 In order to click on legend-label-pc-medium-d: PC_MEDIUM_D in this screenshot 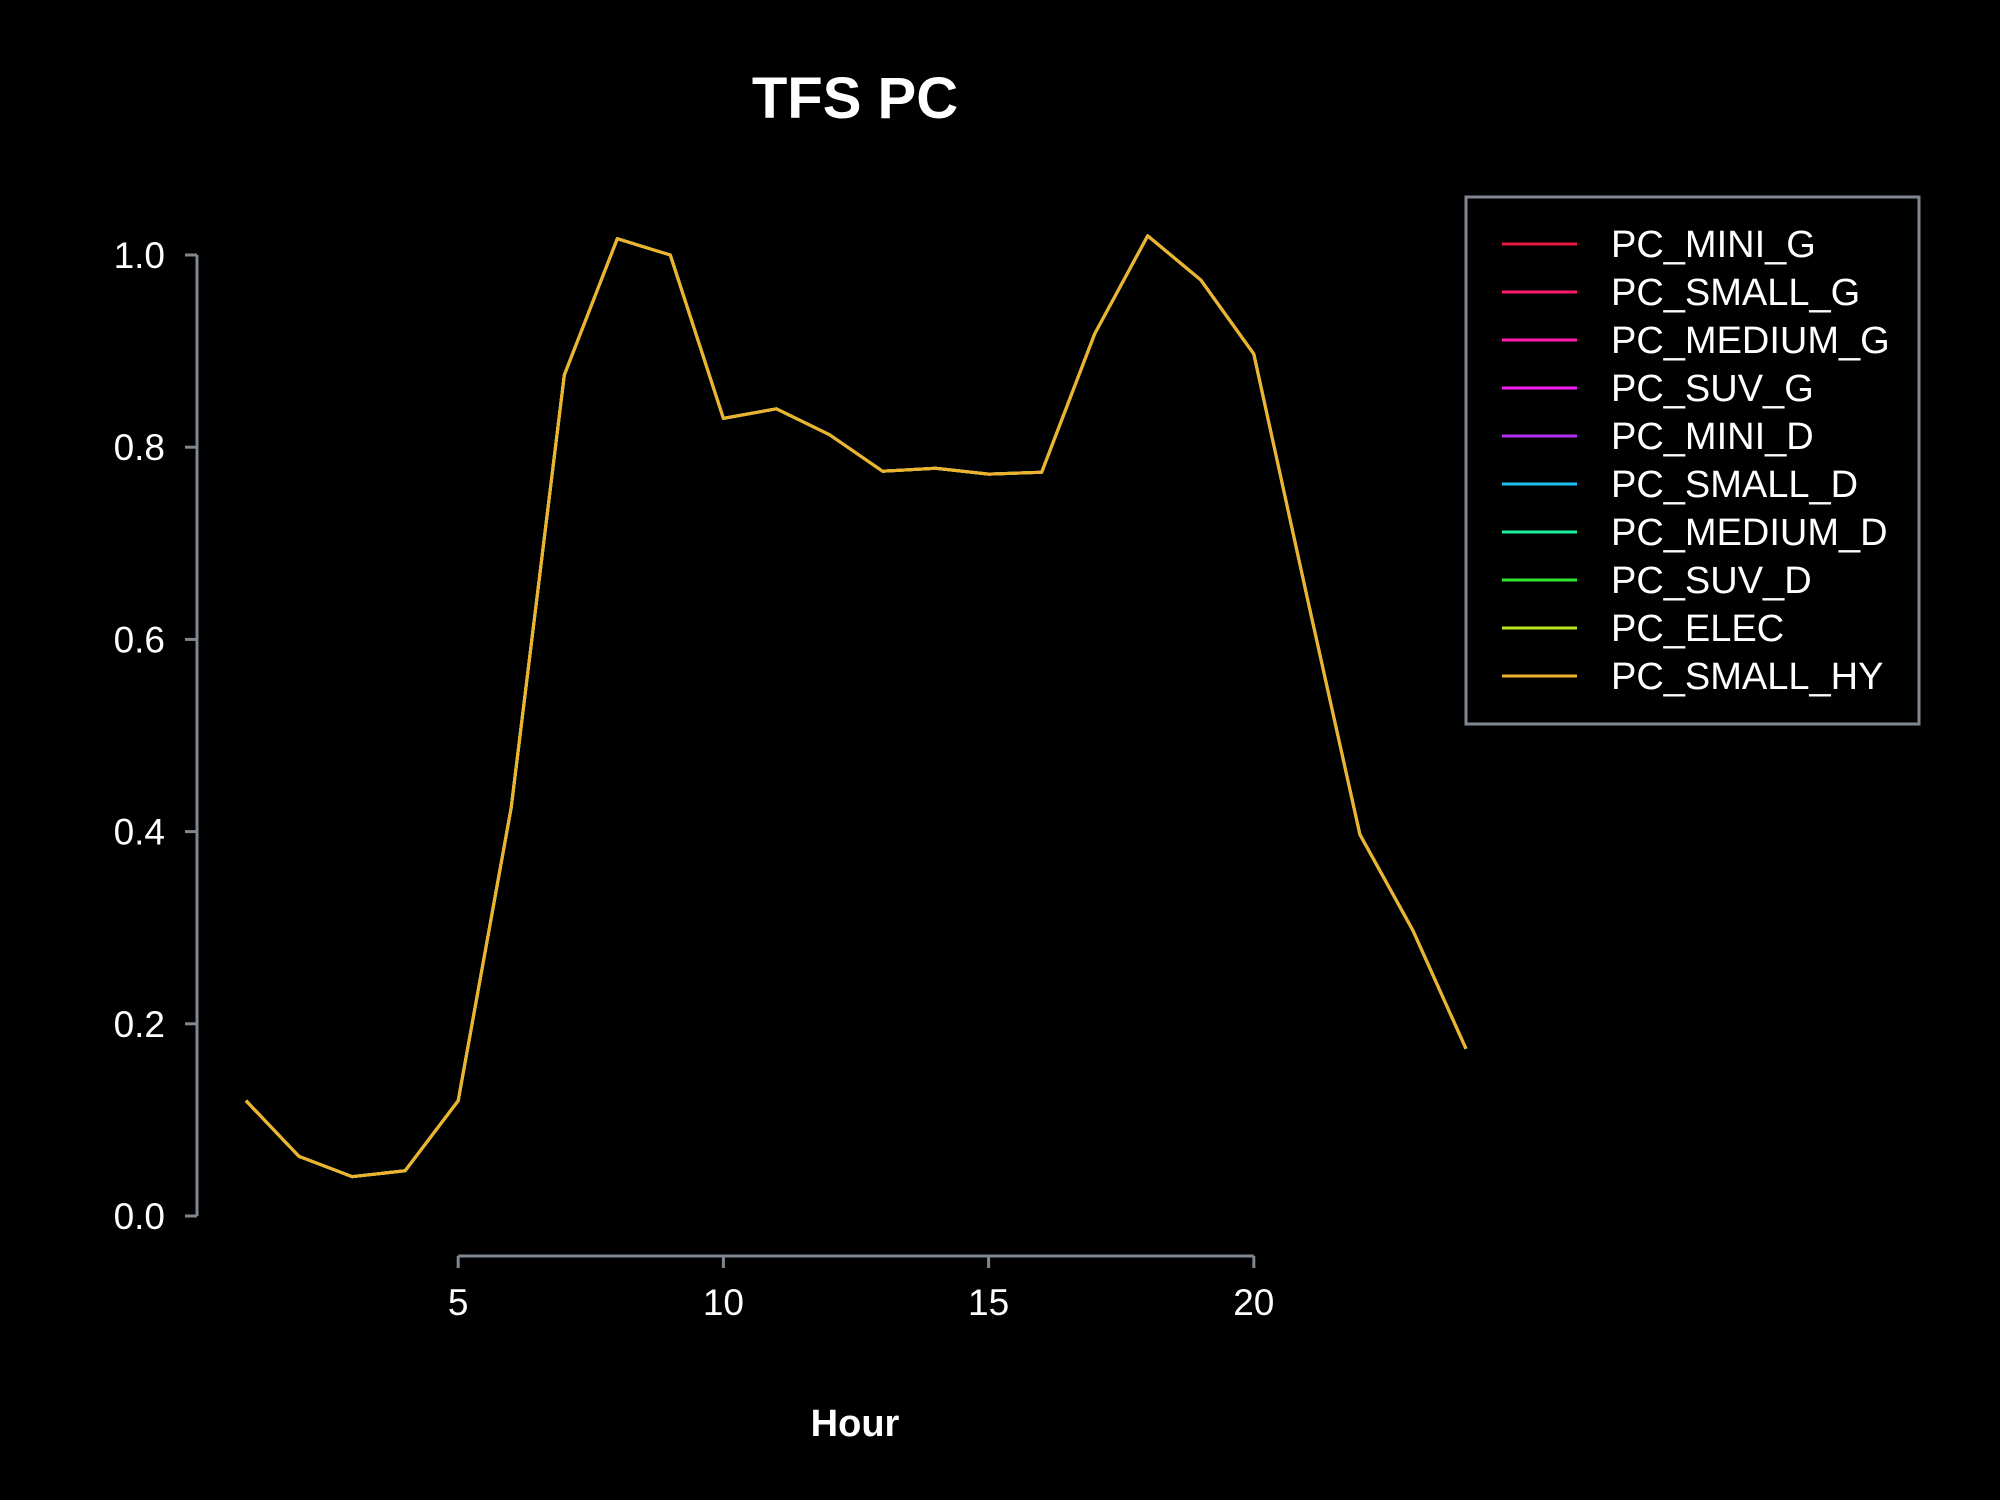, I will do `click(1749, 533)`.